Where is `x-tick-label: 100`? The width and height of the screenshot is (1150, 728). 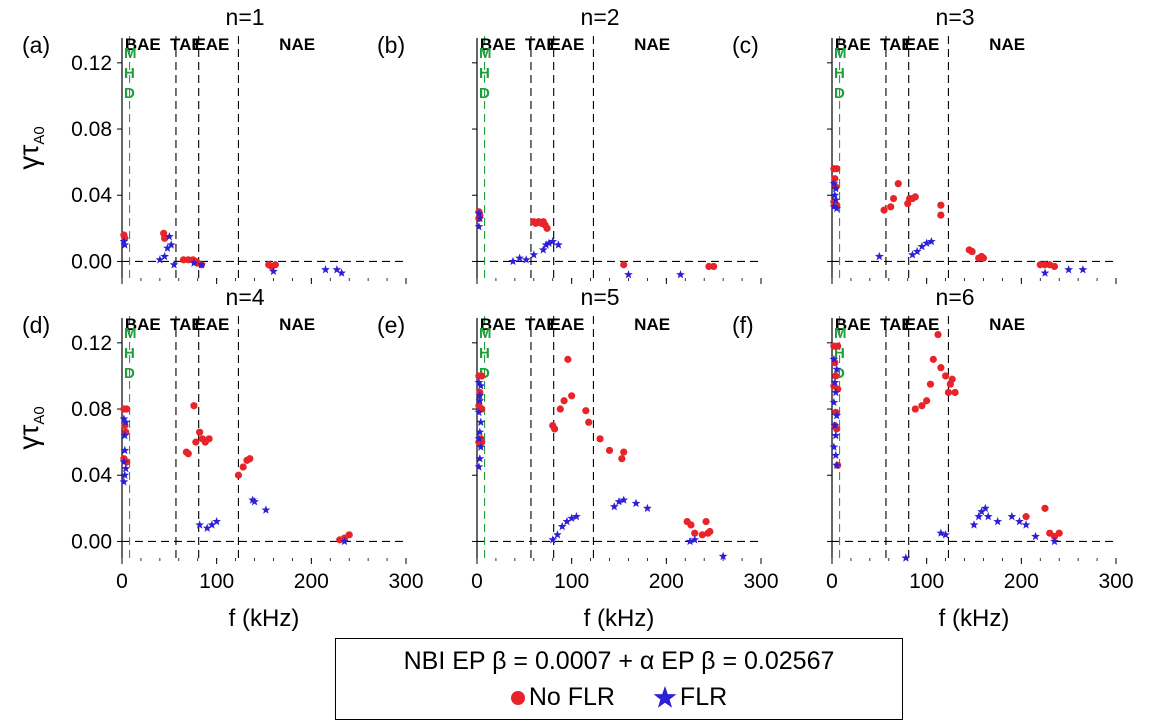
x-tick-label: 100 is located at coordinates (216, 581).